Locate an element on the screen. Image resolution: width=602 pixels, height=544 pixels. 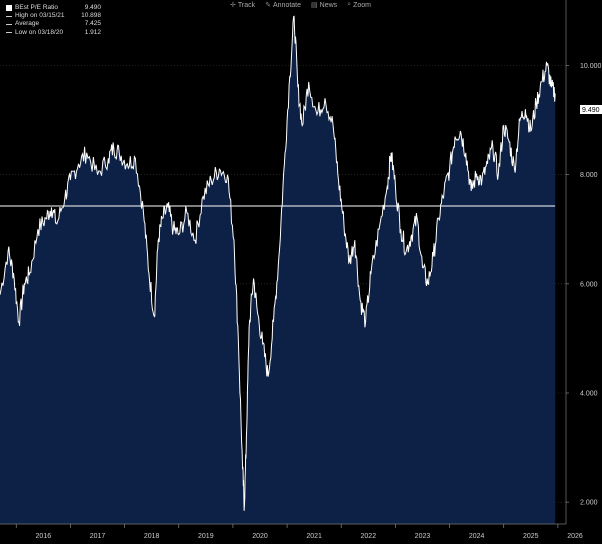
last-value-tag: 9.490 is located at coordinates (591, 109).